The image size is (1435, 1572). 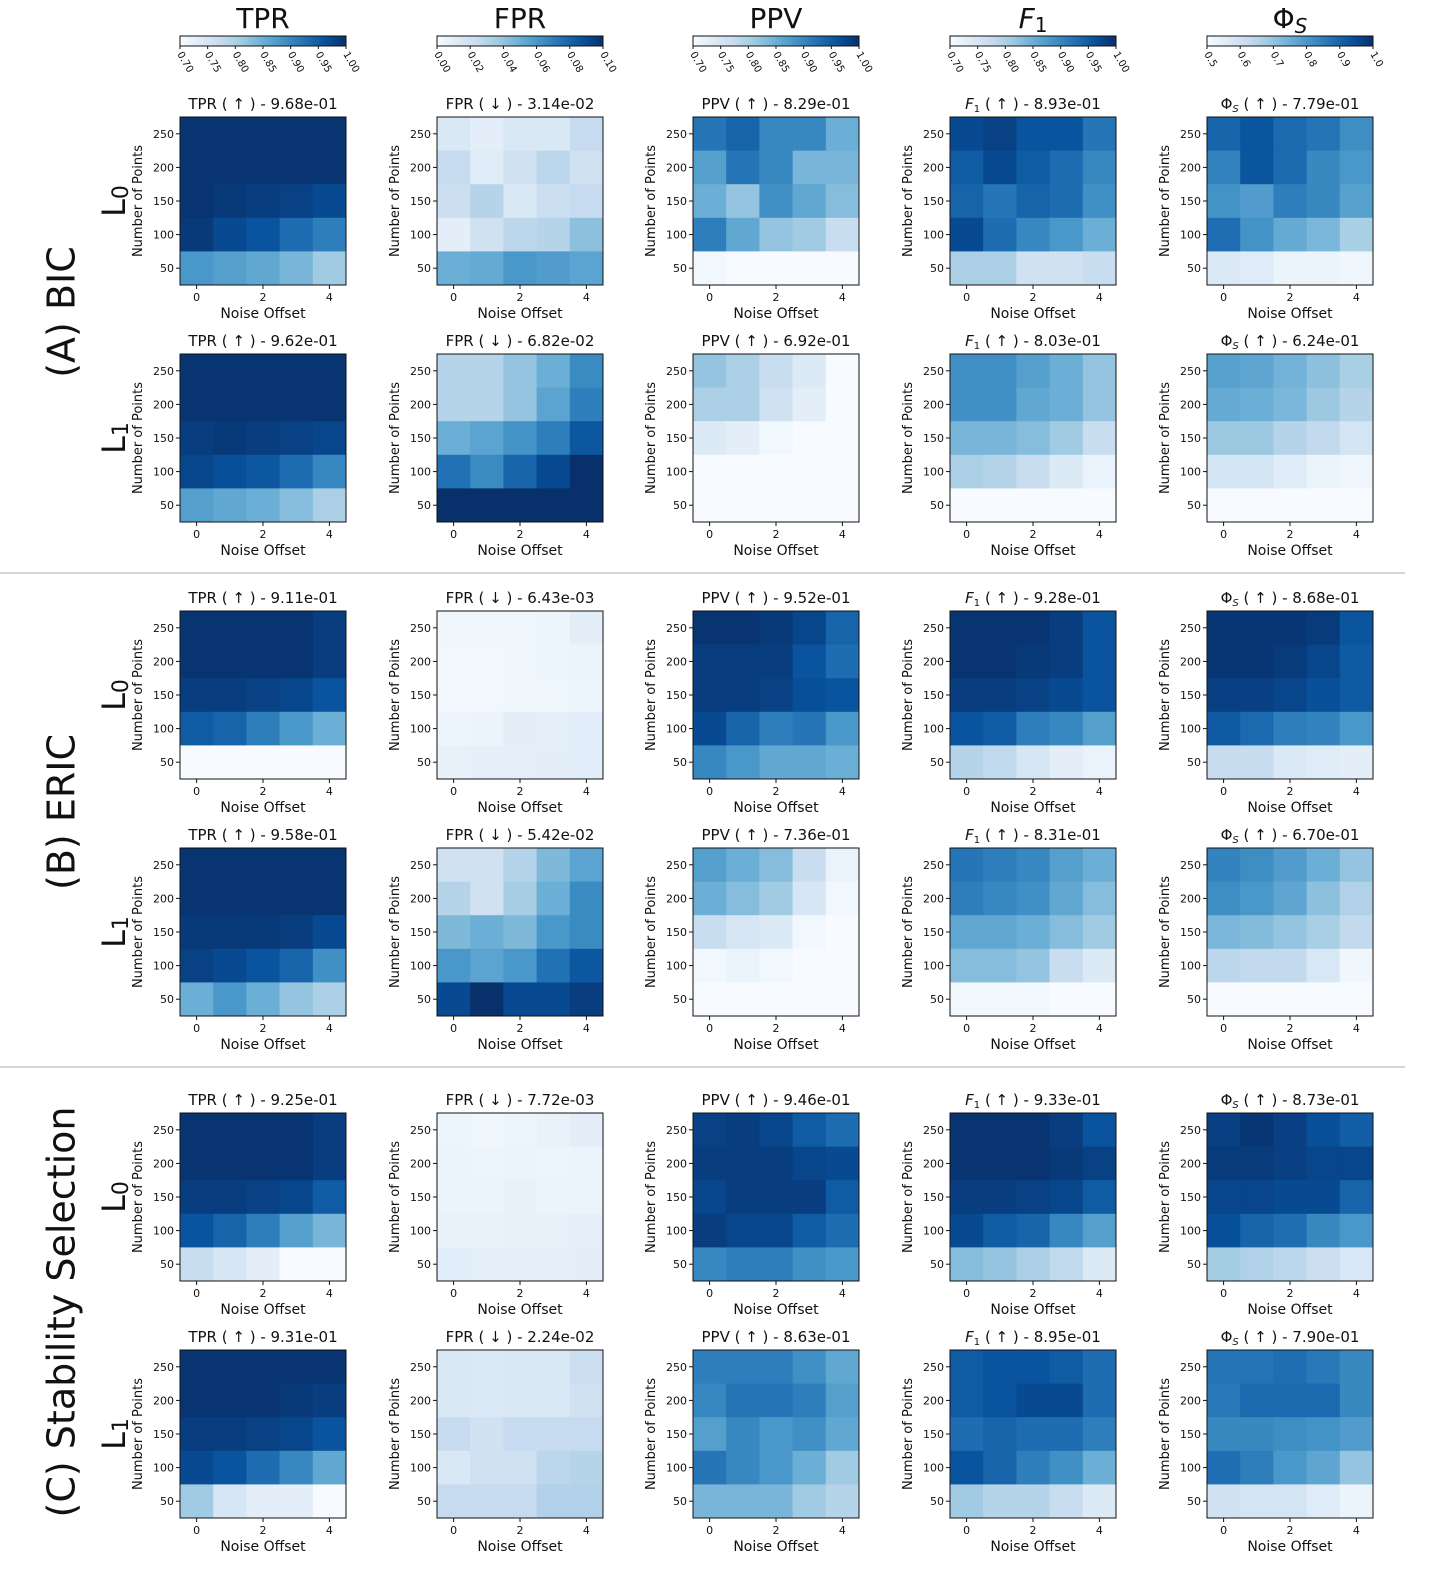 I want to click on section-labels: (A) BIC (B) ERIC (C) Stability Selection, so click(x=62, y=881).